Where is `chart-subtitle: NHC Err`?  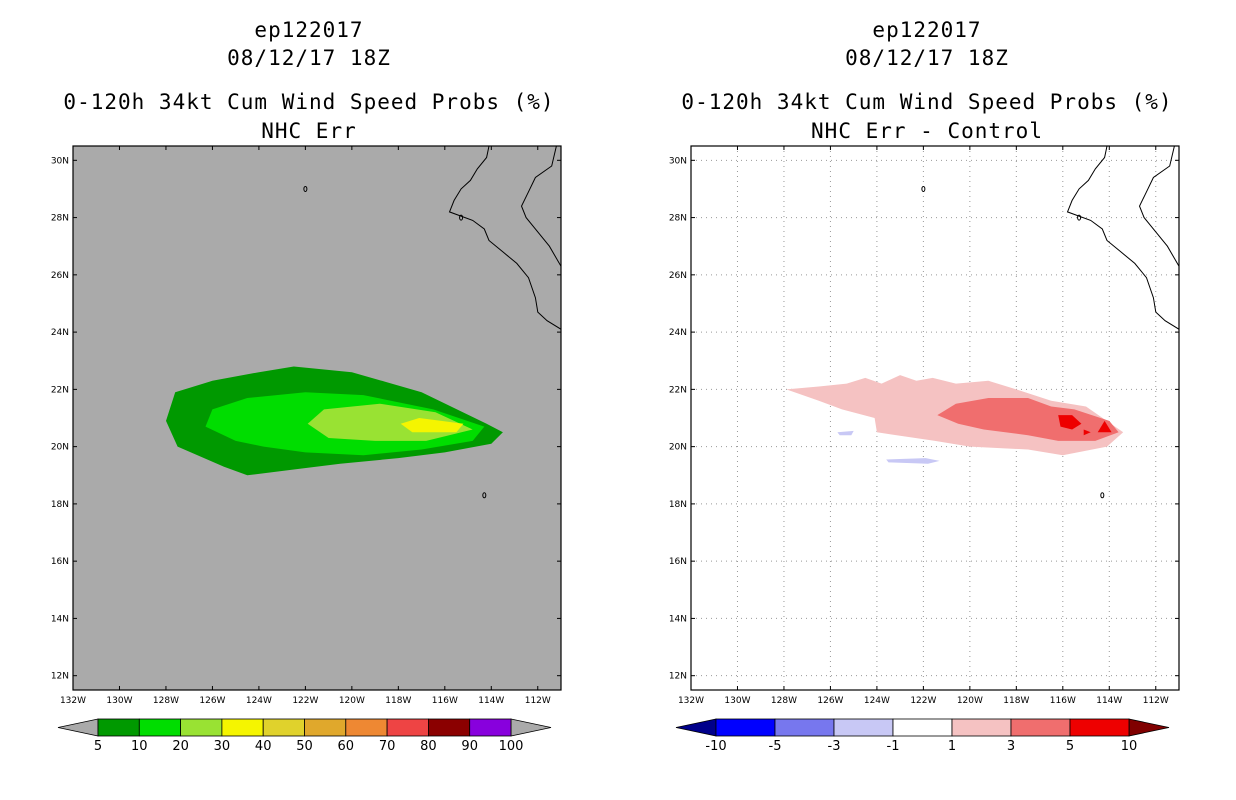
chart-subtitle: NHC Err is located at coordinates (309, 131).